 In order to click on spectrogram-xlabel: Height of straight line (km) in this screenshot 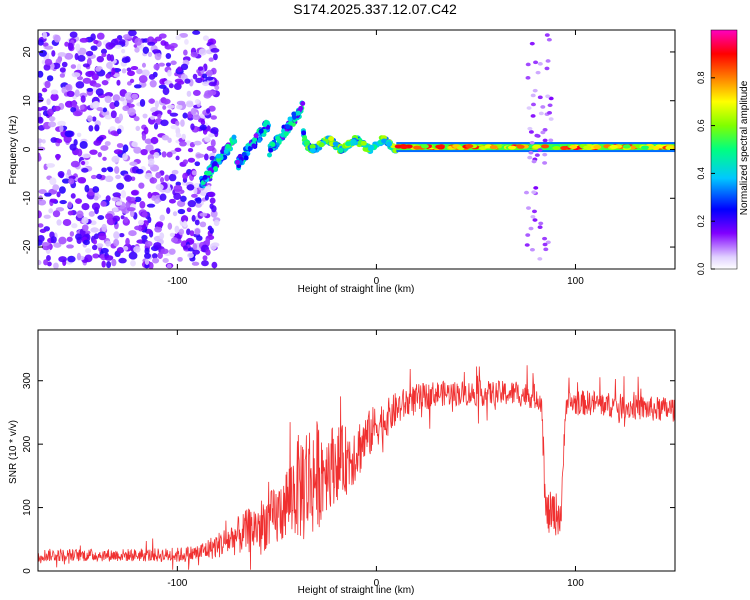, I will do `click(356, 289)`.